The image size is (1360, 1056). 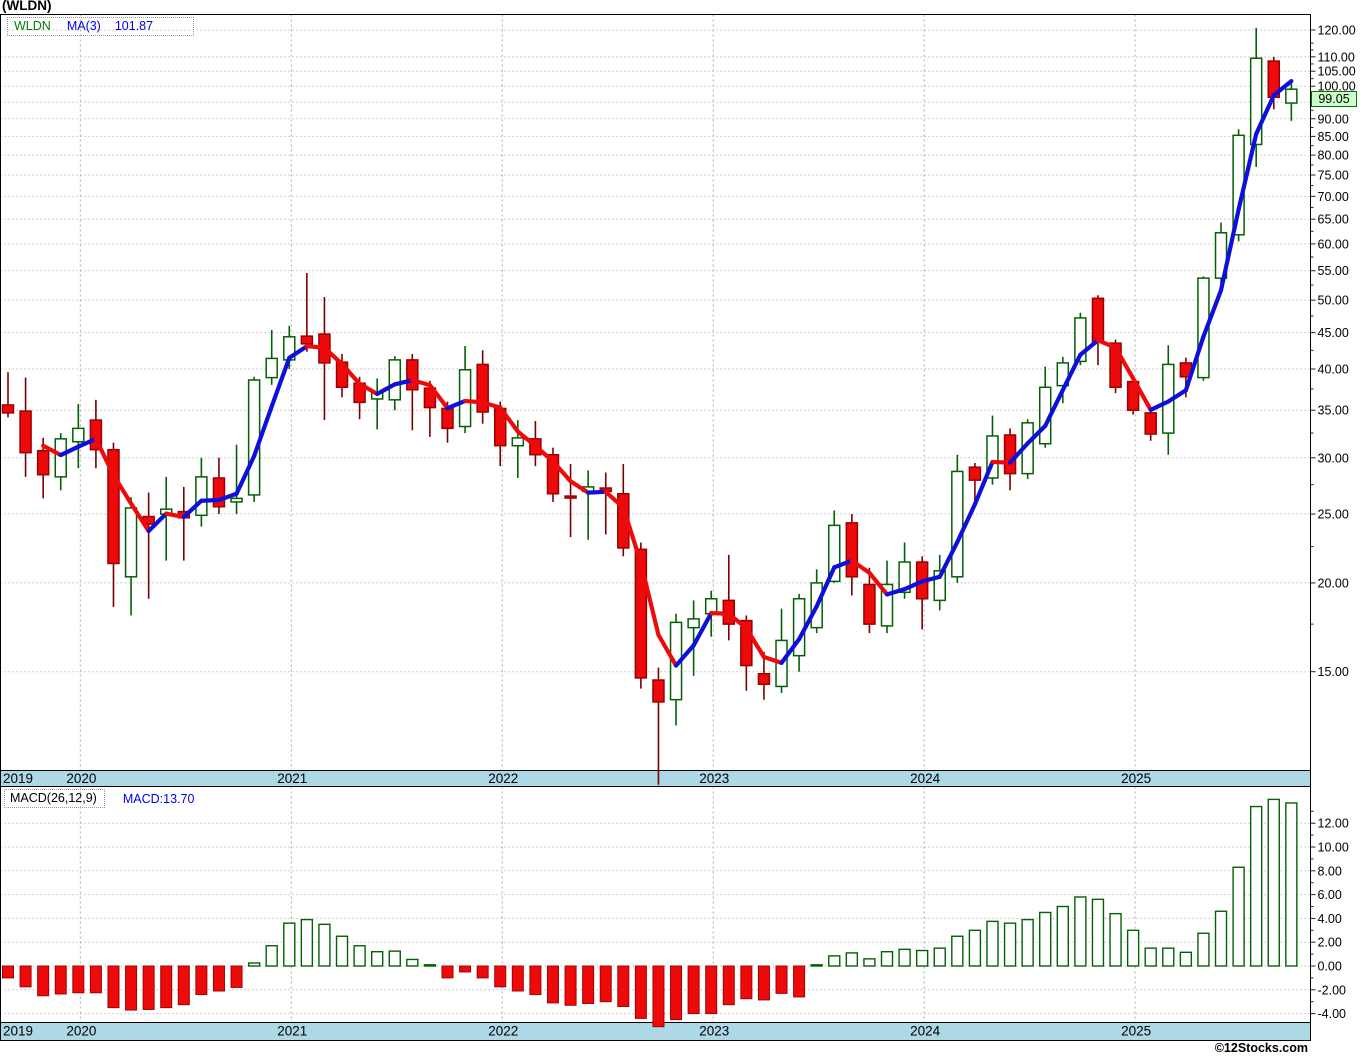 What do you see at coordinates (1333, 271) in the screenshot?
I see `price-axis-label: 55.00` at bounding box center [1333, 271].